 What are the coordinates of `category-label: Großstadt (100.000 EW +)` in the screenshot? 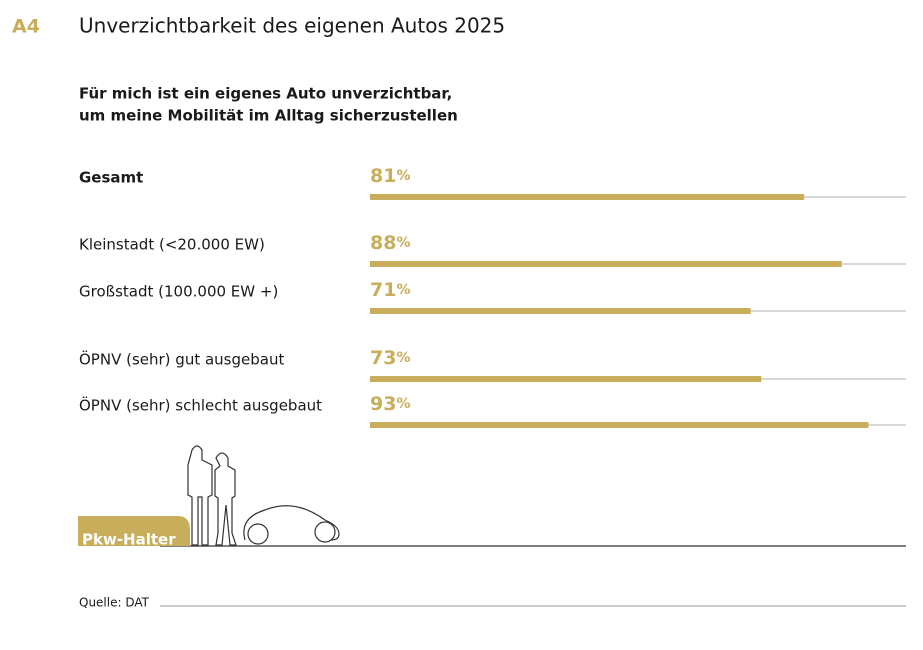 It's located at (178, 292).